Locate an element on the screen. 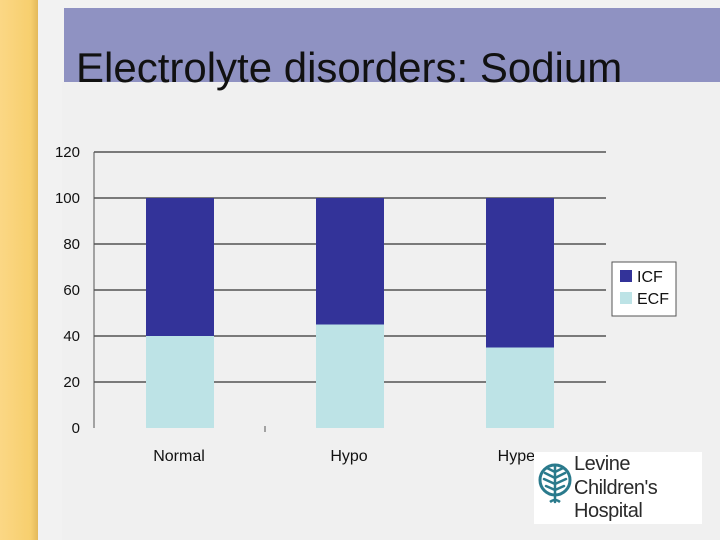 The width and height of the screenshot is (720, 540). tree-logo-icon is located at coordinates (555, 483).